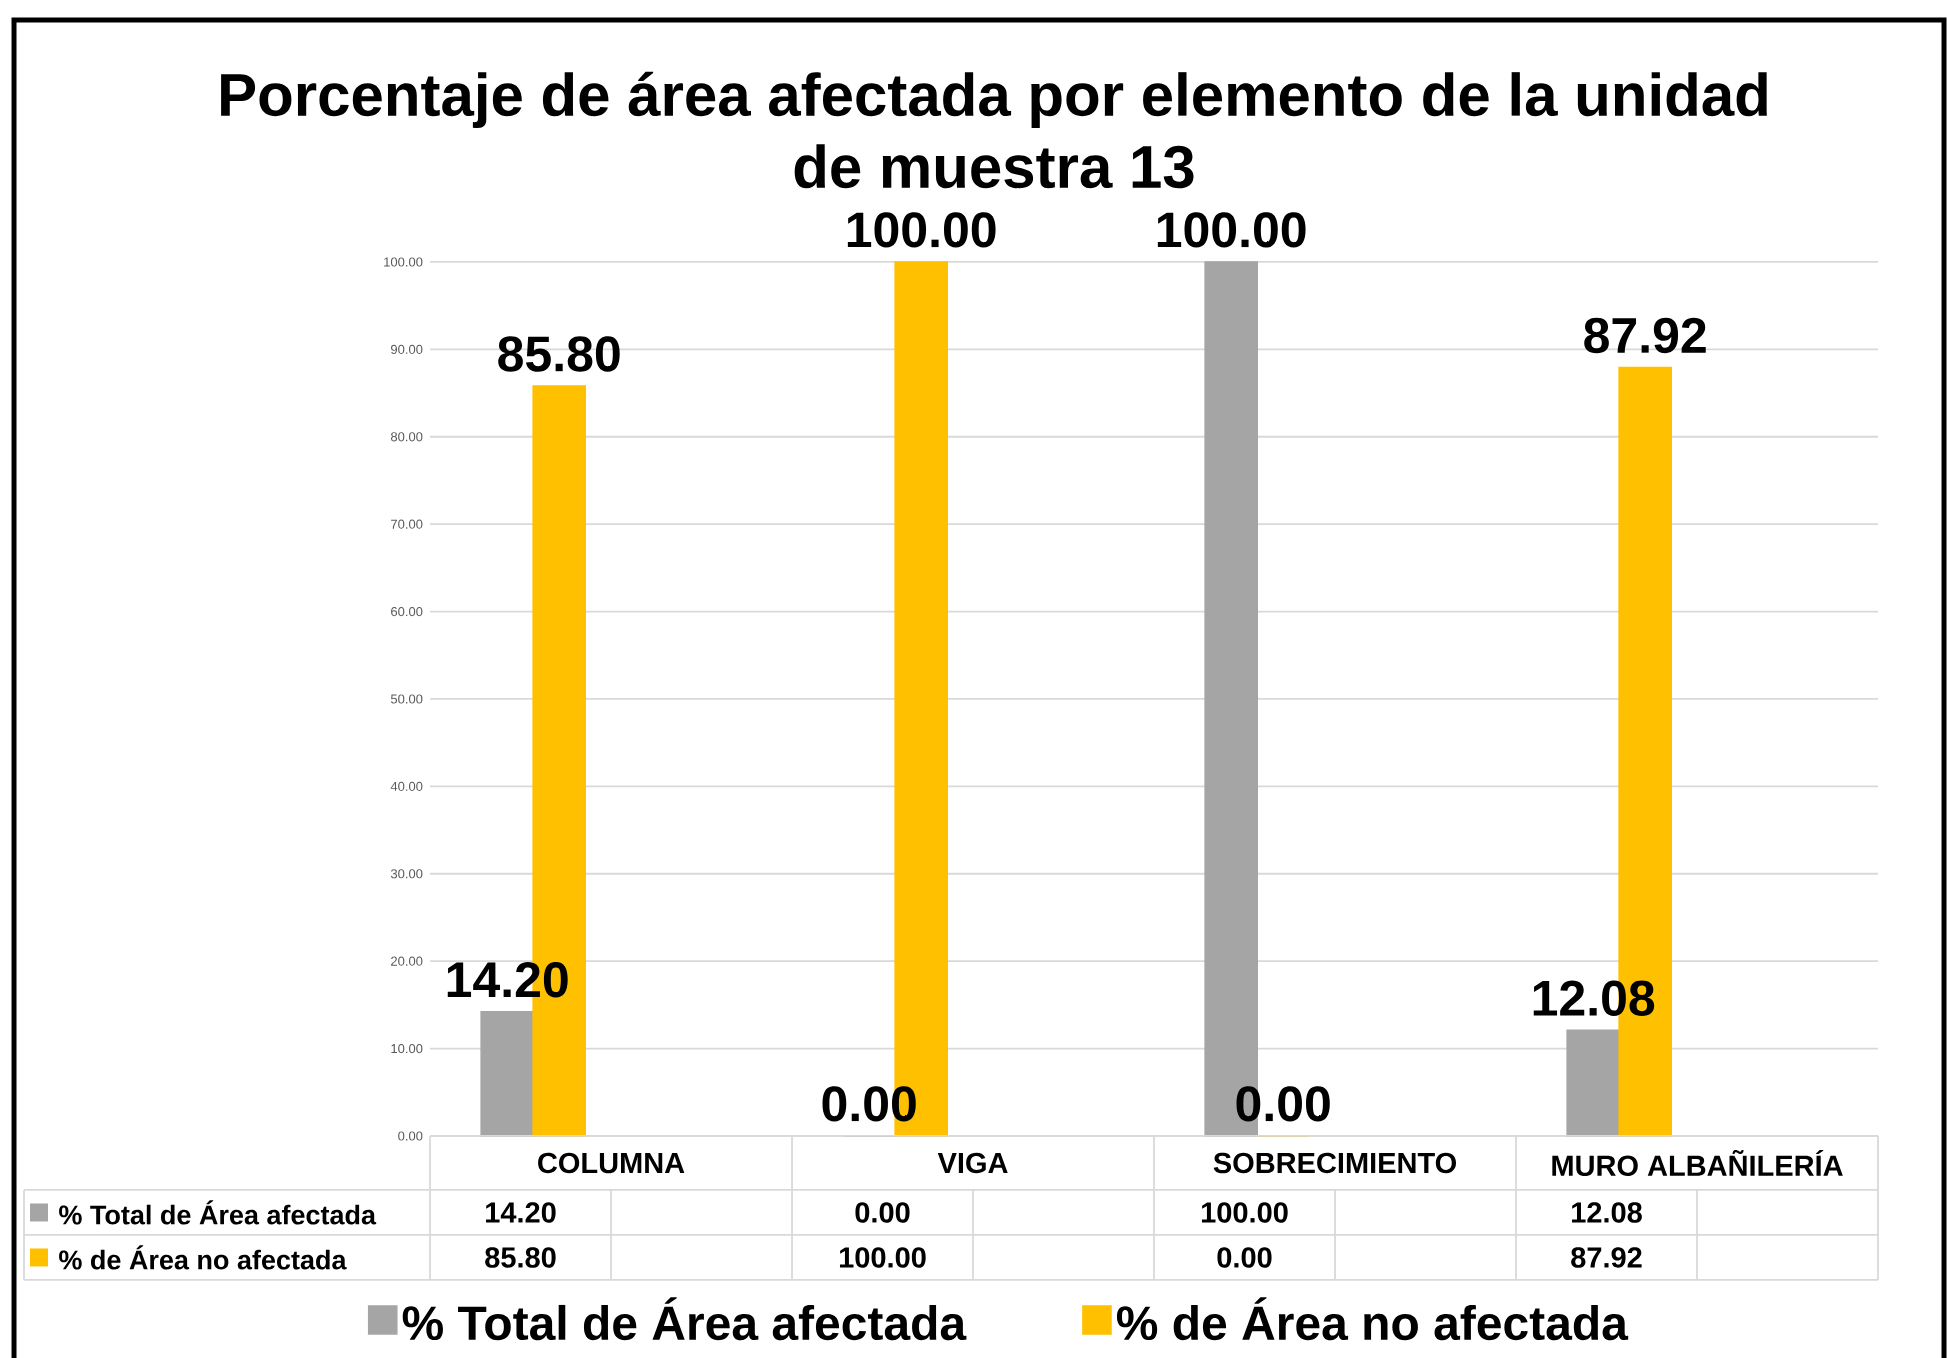  Describe the element at coordinates (1645, 335) in the screenshot. I see `text: 87.92` at that location.